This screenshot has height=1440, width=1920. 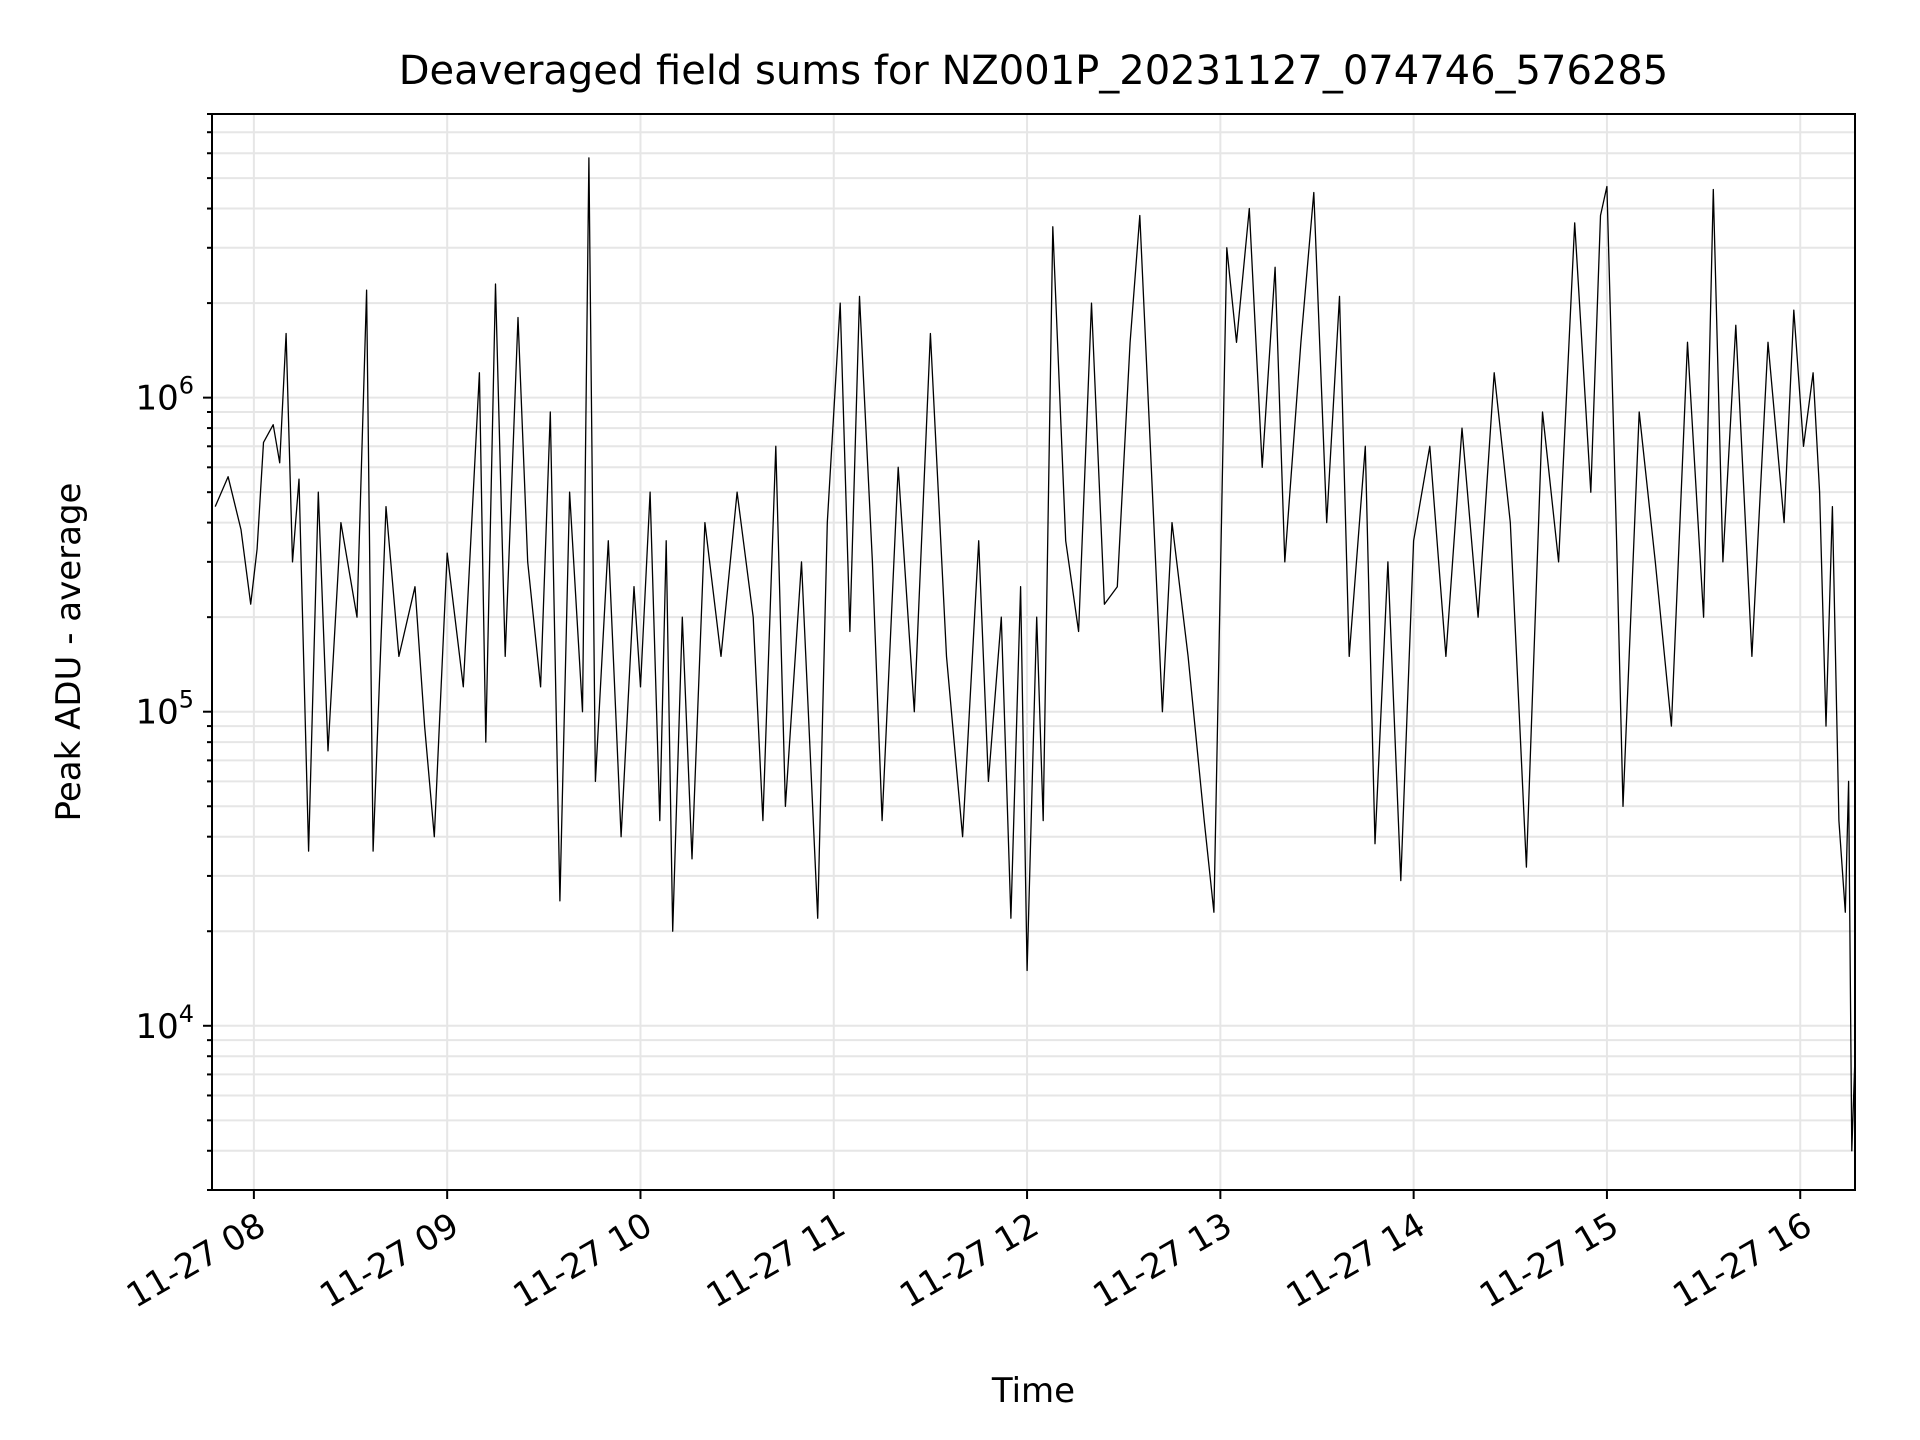 What do you see at coordinates (1033, 1391) in the screenshot?
I see `x-axis-label: Time` at bounding box center [1033, 1391].